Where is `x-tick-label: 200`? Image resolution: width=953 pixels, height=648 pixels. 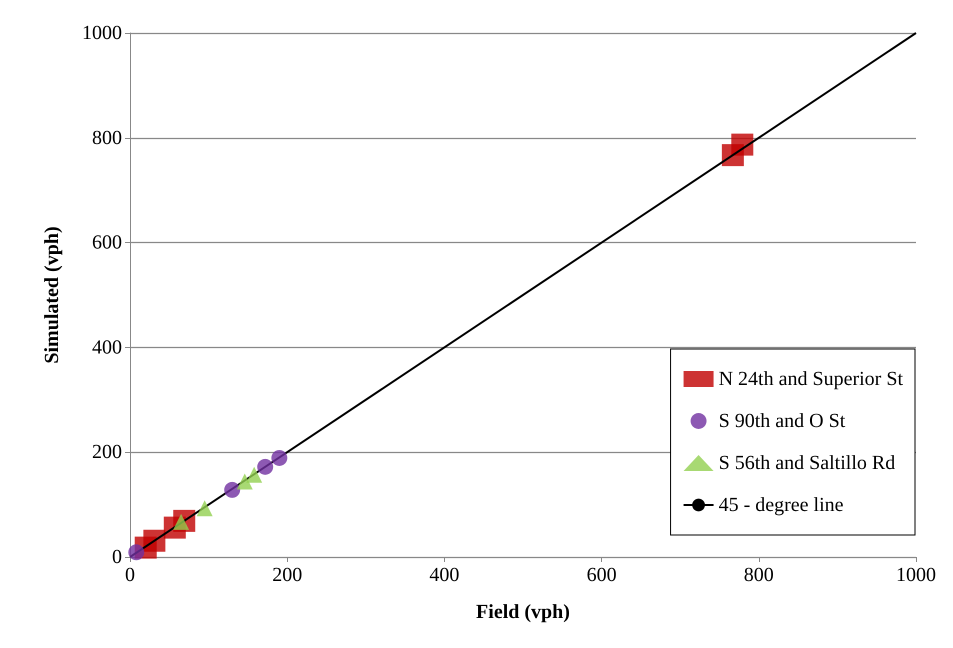 x-tick-label: 200 is located at coordinates (287, 575).